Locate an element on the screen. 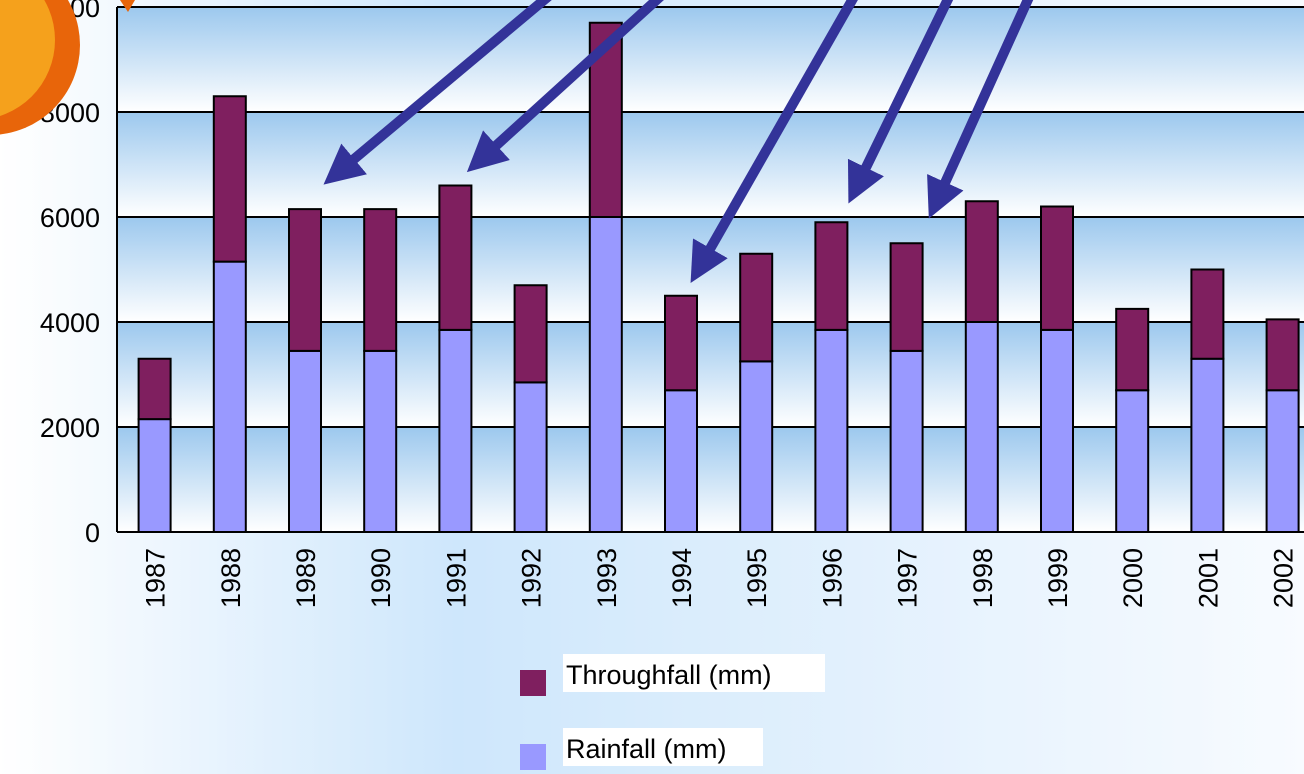 Image resolution: width=1304 pixels, height=774 pixels. x-tick-label: 1994 is located at coordinates (682, 578).